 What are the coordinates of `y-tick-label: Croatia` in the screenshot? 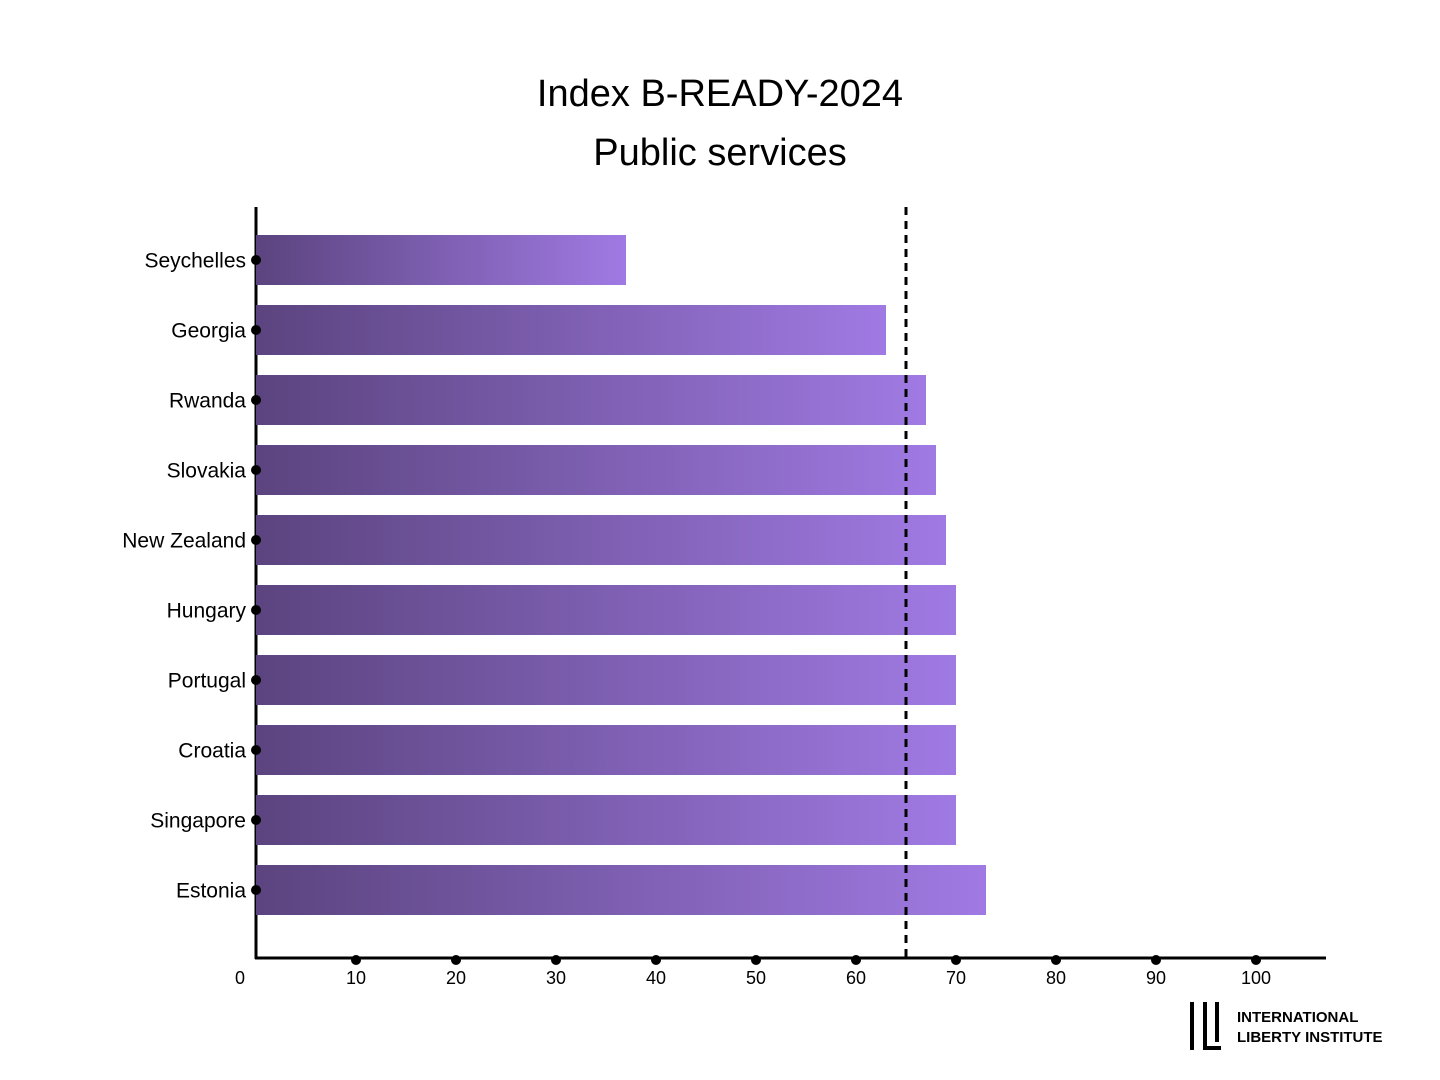 It's located at (212, 751).